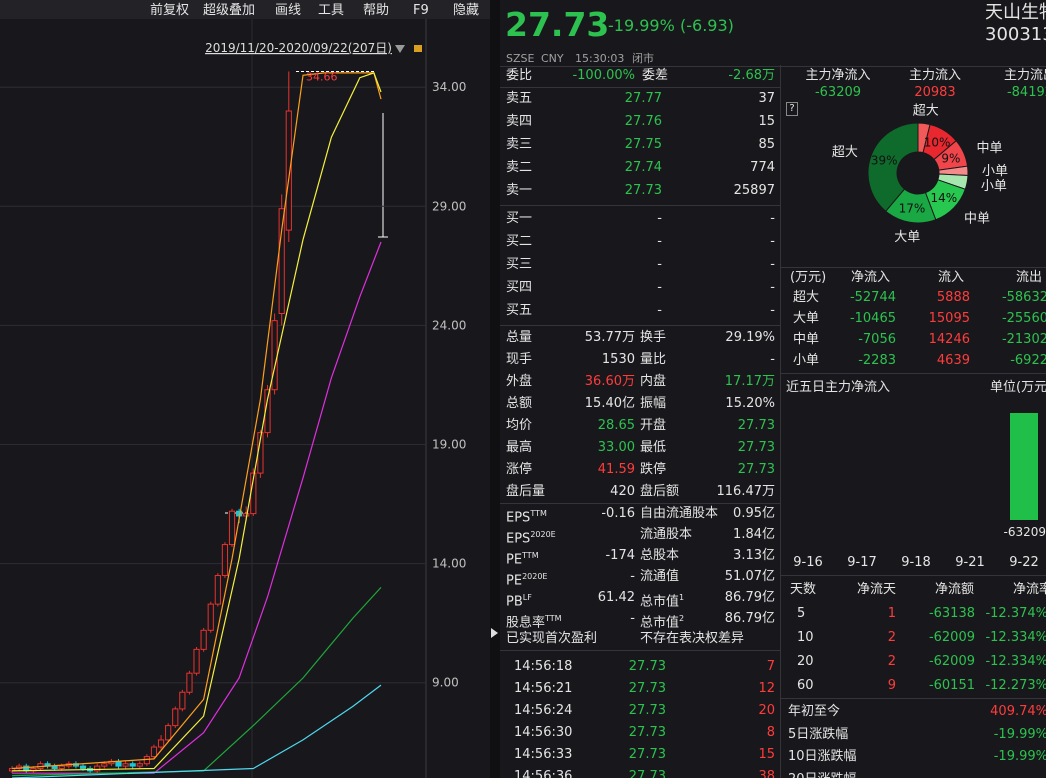 The image size is (1046, 778). I want to click on column-header: 流入, so click(950, 277).